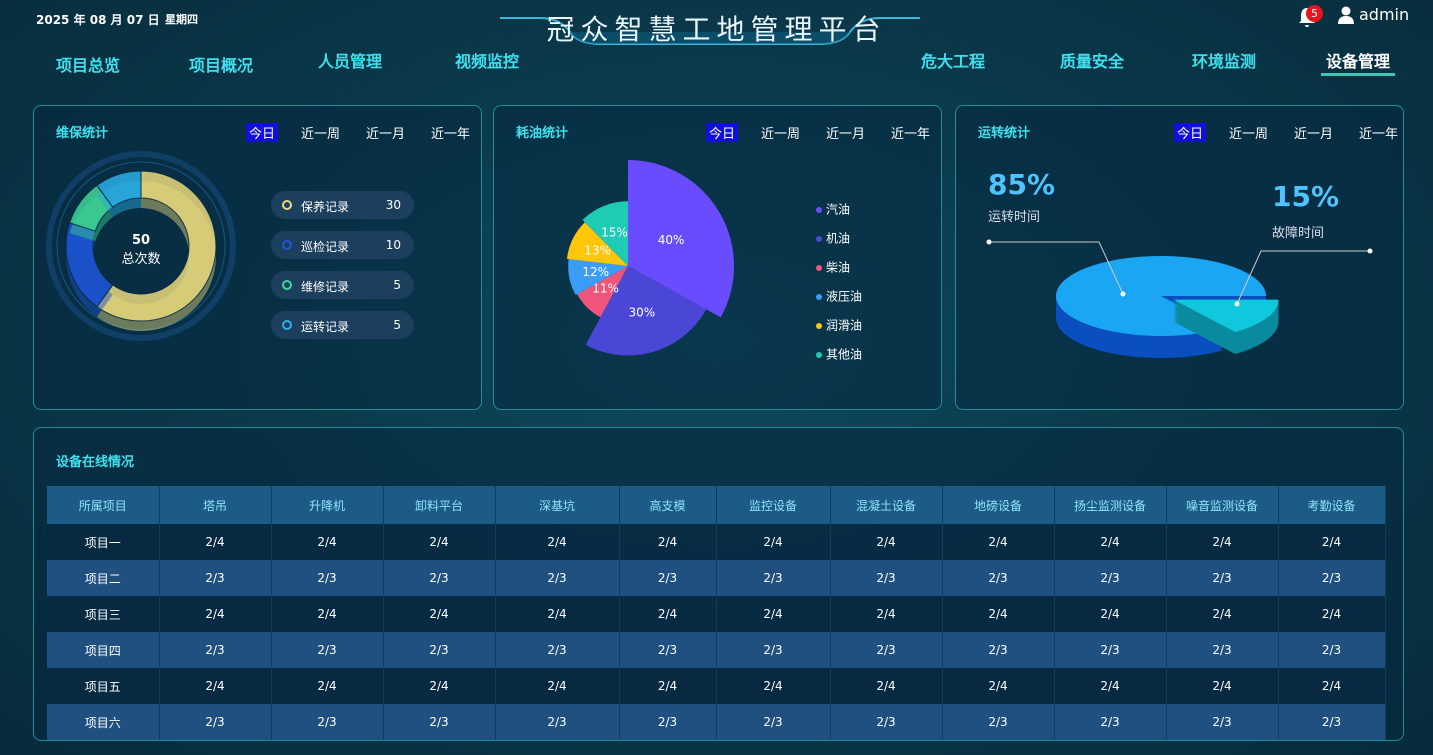 The height and width of the screenshot is (755, 1433). I want to click on nav-item: 视频监控, so click(487, 61).